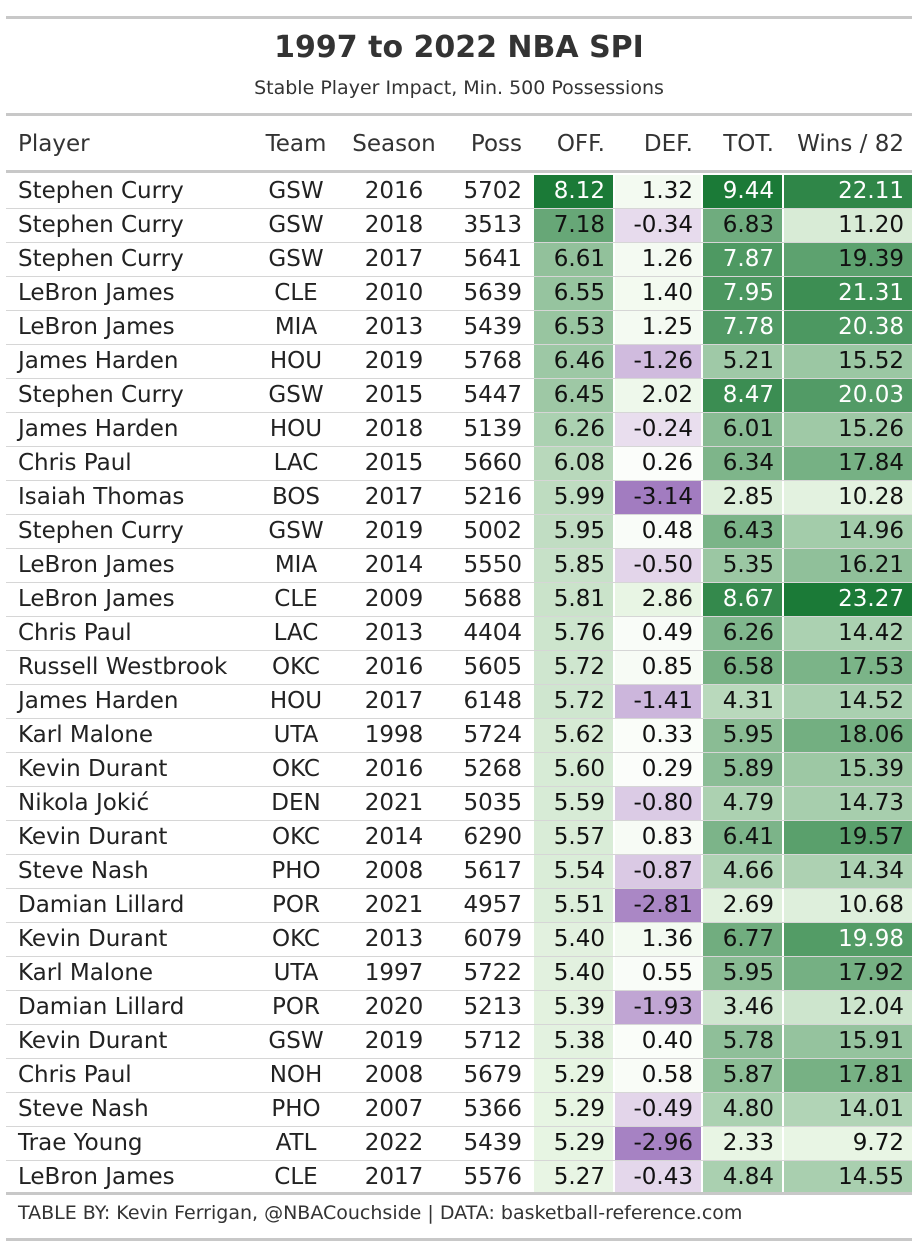  Describe the element at coordinates (742, 225) in the screenshot. I see `cell-tot: 6.83` at that location.